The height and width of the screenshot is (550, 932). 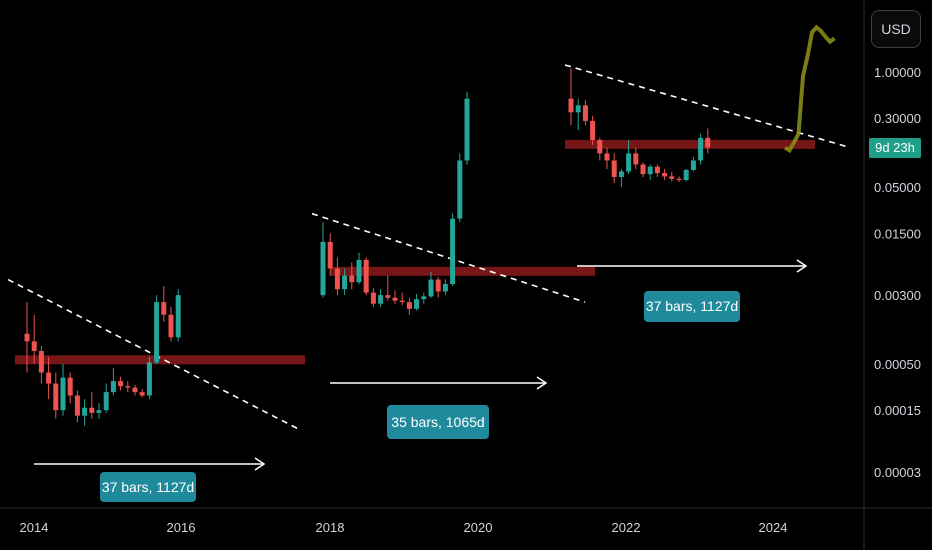 I want to click on measure-label-3: 37 bars, 1127d, so click(x=692, y=306).